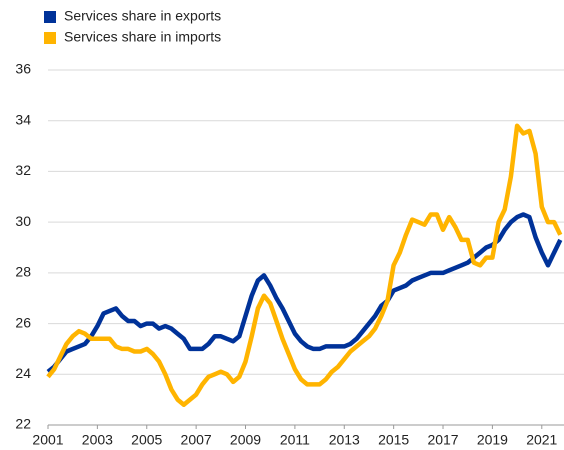 This screenshot has width=564, height=450. I want to click on x-tick-label: 2017, so click(442, 440).